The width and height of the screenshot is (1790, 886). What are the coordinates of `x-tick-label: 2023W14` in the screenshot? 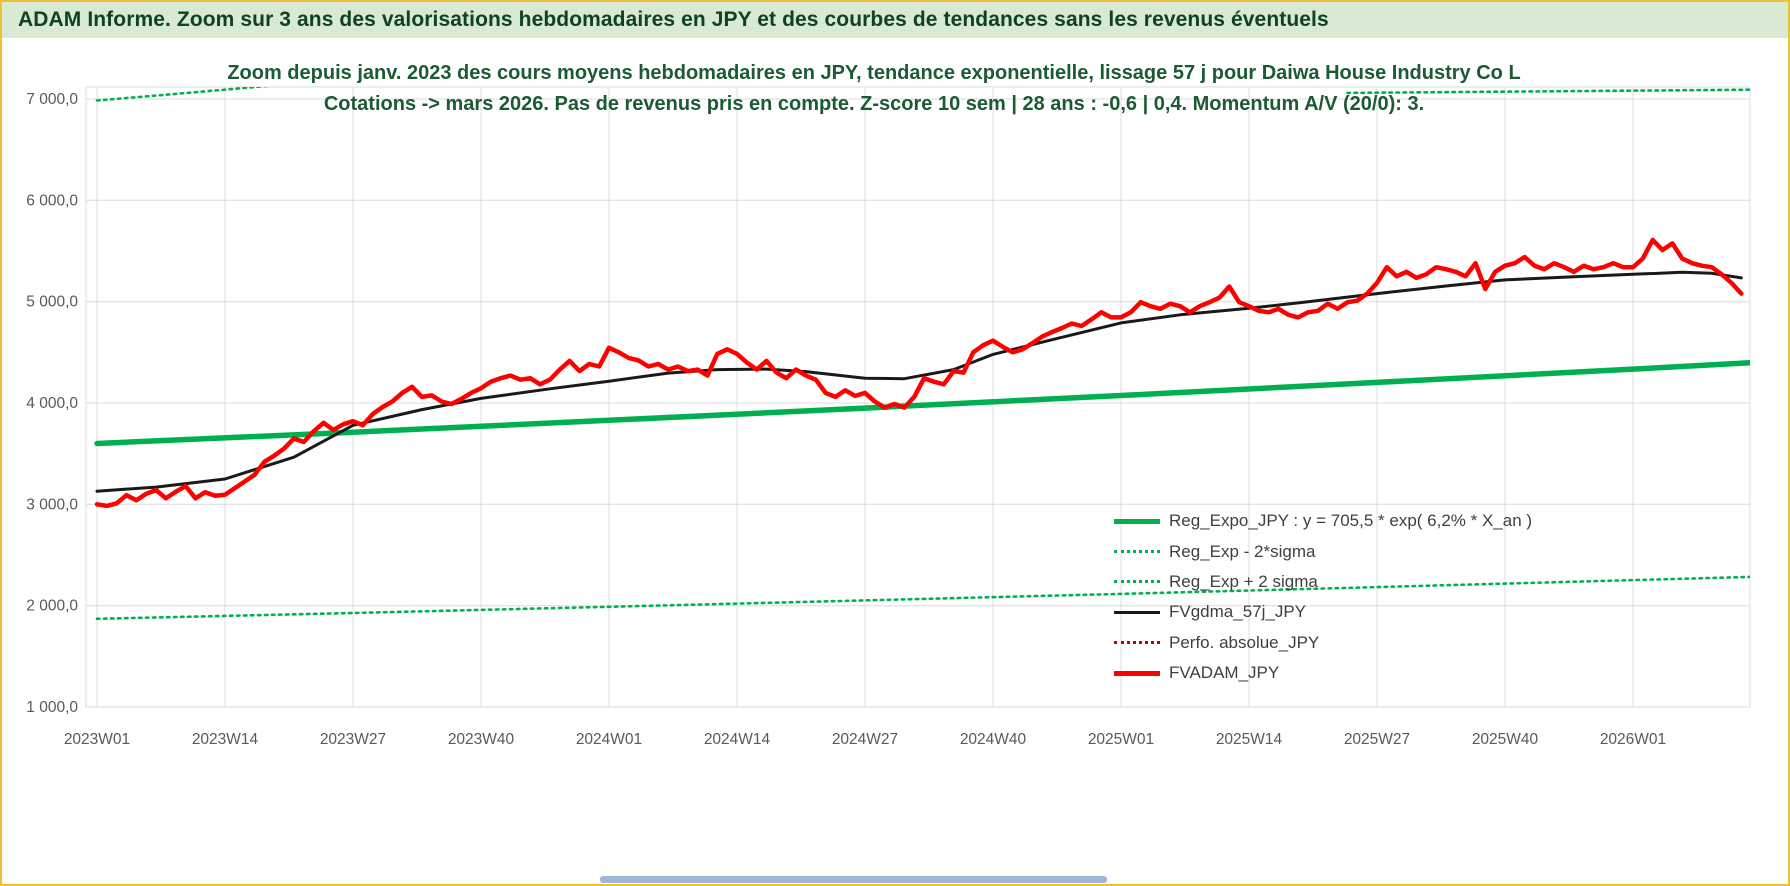 It's located at (225, 739).